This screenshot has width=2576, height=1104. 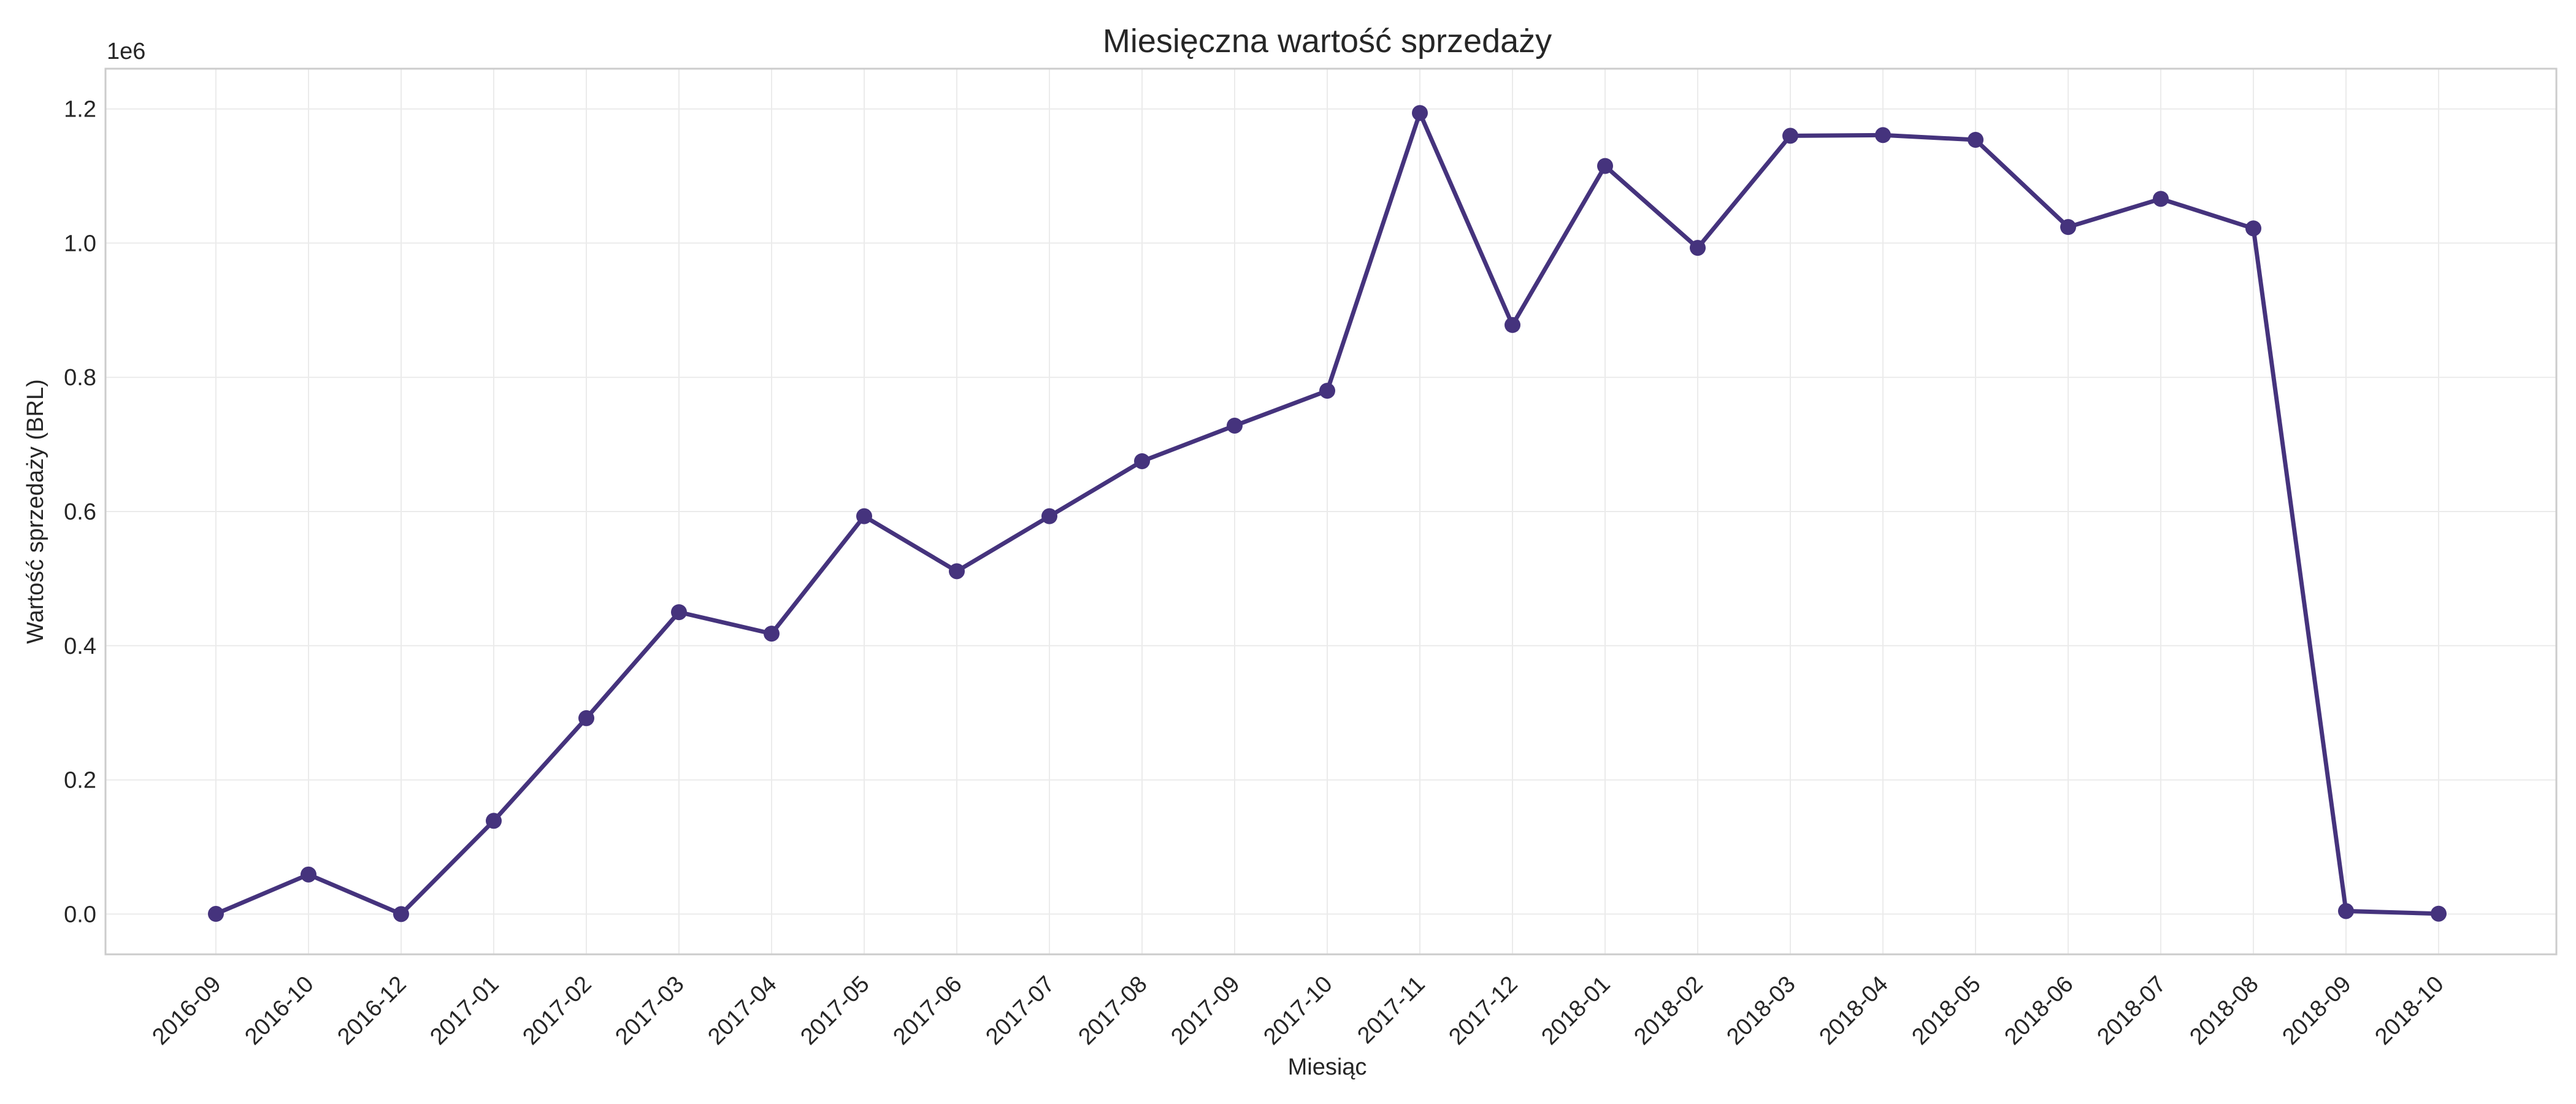 What do you see at coordinates (2131, 1011) in the screenshot?
I see `x-tick-label: 2018-07` at bounding box center [2131, 1011].